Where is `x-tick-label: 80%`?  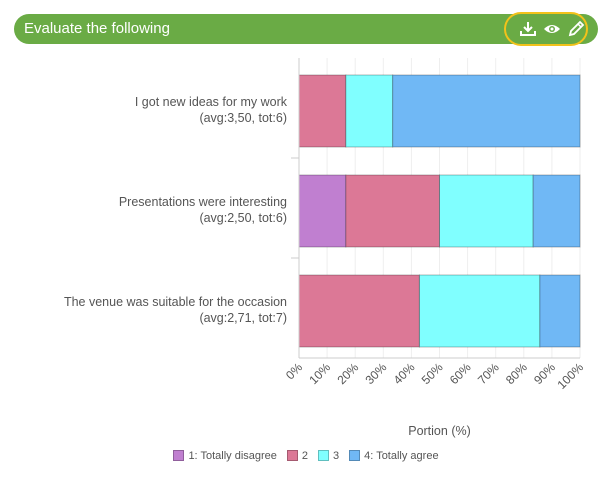 x-tick-label: 80% is located at coordinates (516, 373).